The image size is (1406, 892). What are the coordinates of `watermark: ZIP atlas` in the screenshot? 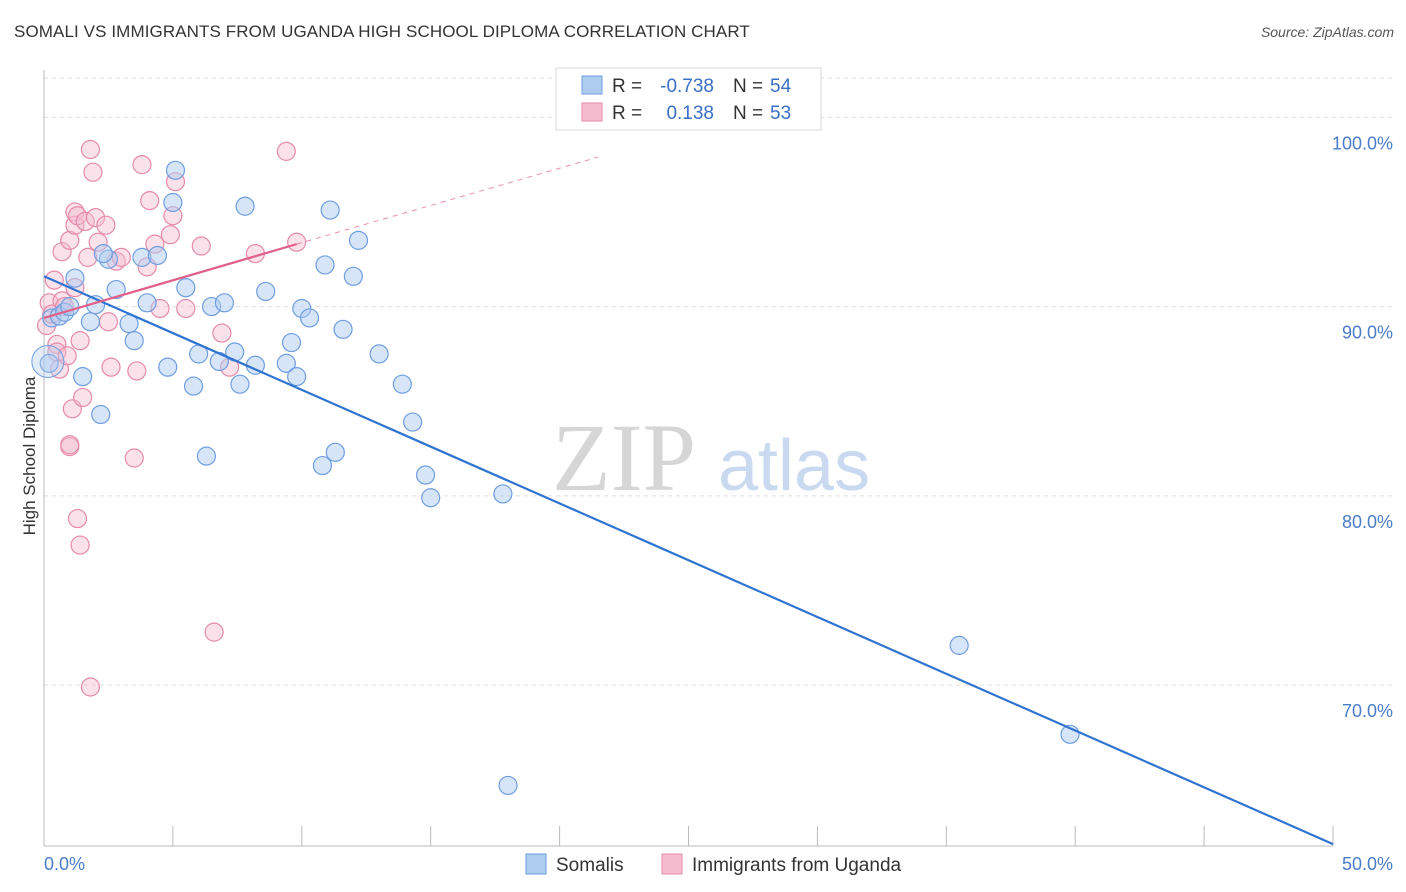 It's located at (711, 457).